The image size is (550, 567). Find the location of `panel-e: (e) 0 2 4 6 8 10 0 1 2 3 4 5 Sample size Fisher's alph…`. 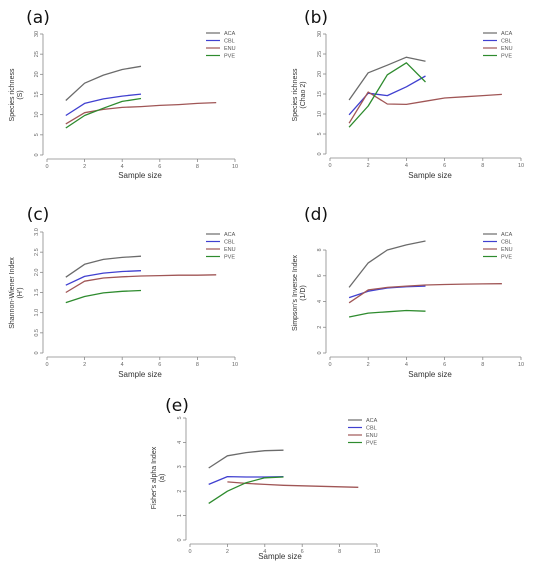

panel-e: (e) 0 2 4 6 8 10 0 1 2 3 4 5 Sample size Fisher's alph… is located at coordinates (265, 478).